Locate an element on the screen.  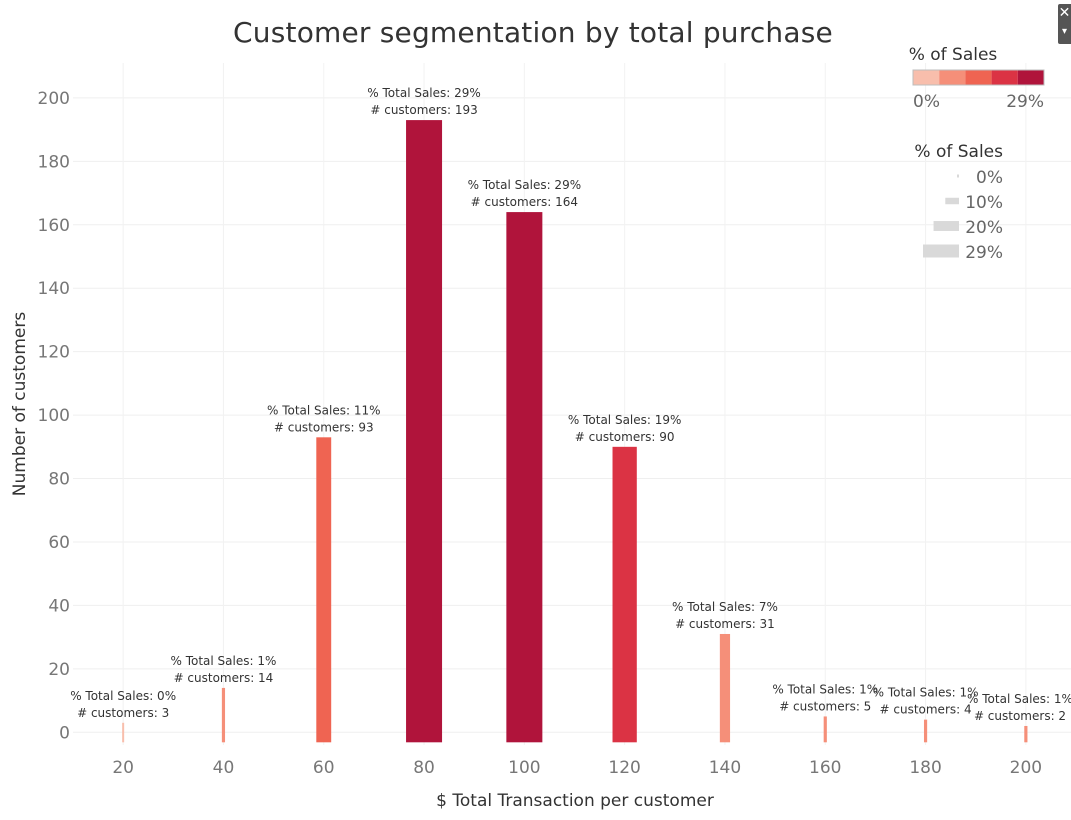
x-tick-label: 20 is located at coordinates (123, 768).